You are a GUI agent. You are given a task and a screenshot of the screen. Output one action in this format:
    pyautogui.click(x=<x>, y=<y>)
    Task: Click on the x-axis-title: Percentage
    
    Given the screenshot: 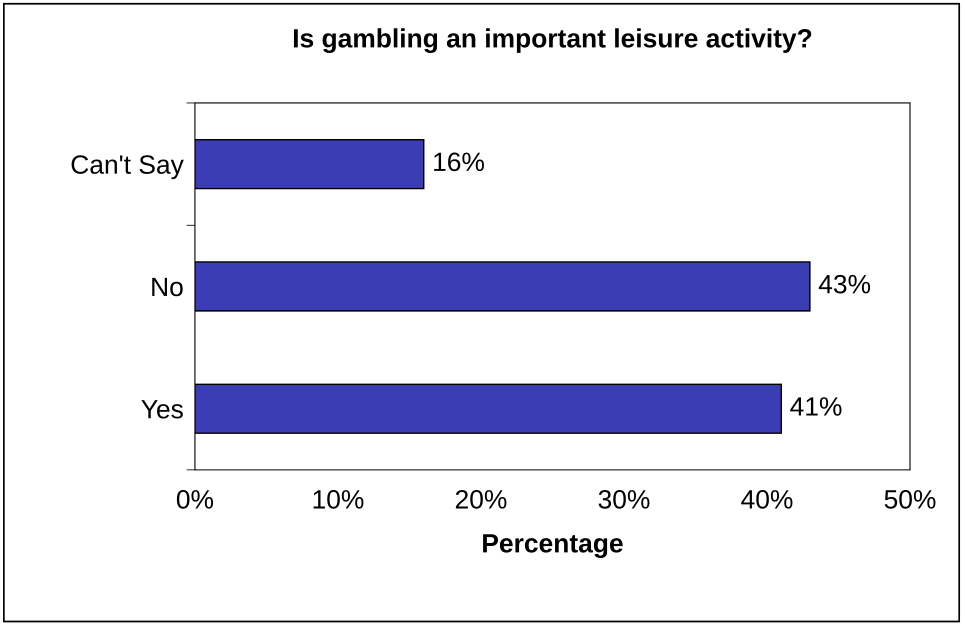 What is the action you would take?
    pyautogui.click(x=553, y=546)
    